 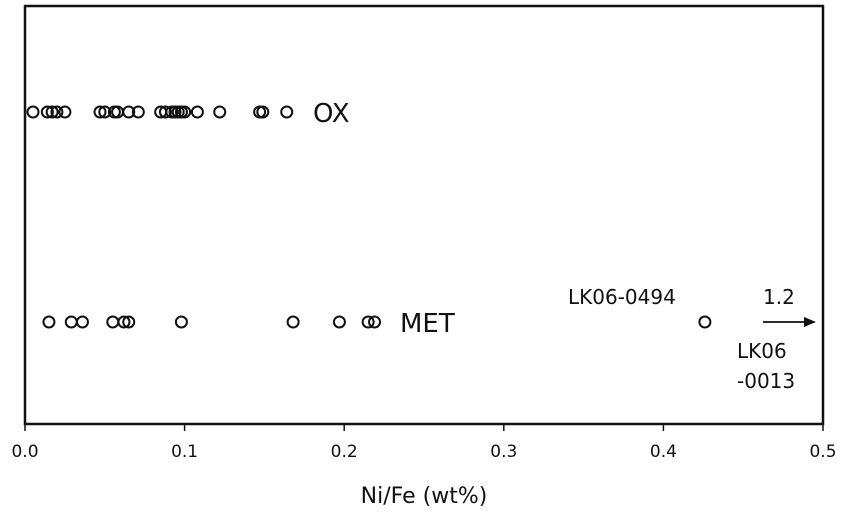 What do you see at coordinates (762, 351) in the screenshot?
I see `offscale-label-line1: LK06` at bounding box center [762, 351].